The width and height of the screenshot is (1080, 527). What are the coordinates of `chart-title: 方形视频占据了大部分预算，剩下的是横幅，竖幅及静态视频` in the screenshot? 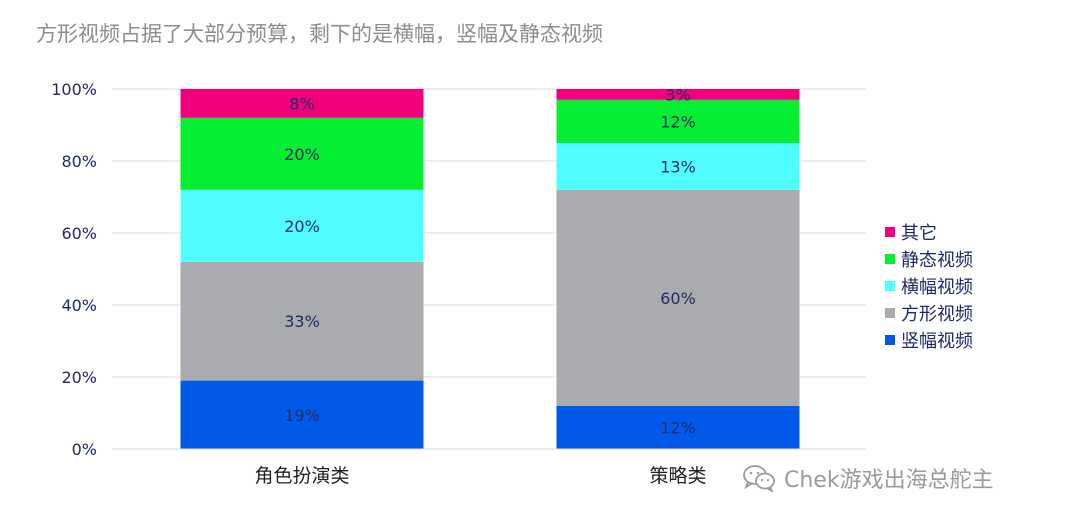 It's located at (319, 34).